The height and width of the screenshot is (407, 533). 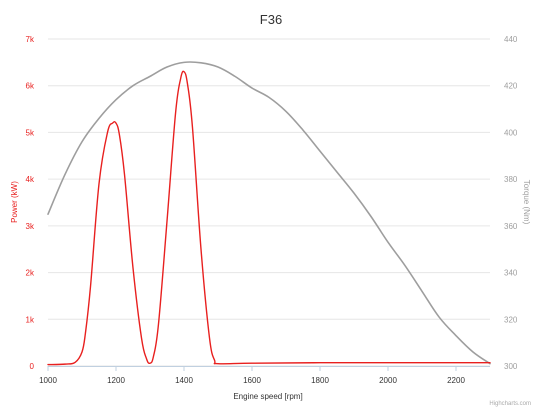 I want to click on x-tick-label: 1200, so click(x=116, y=380).